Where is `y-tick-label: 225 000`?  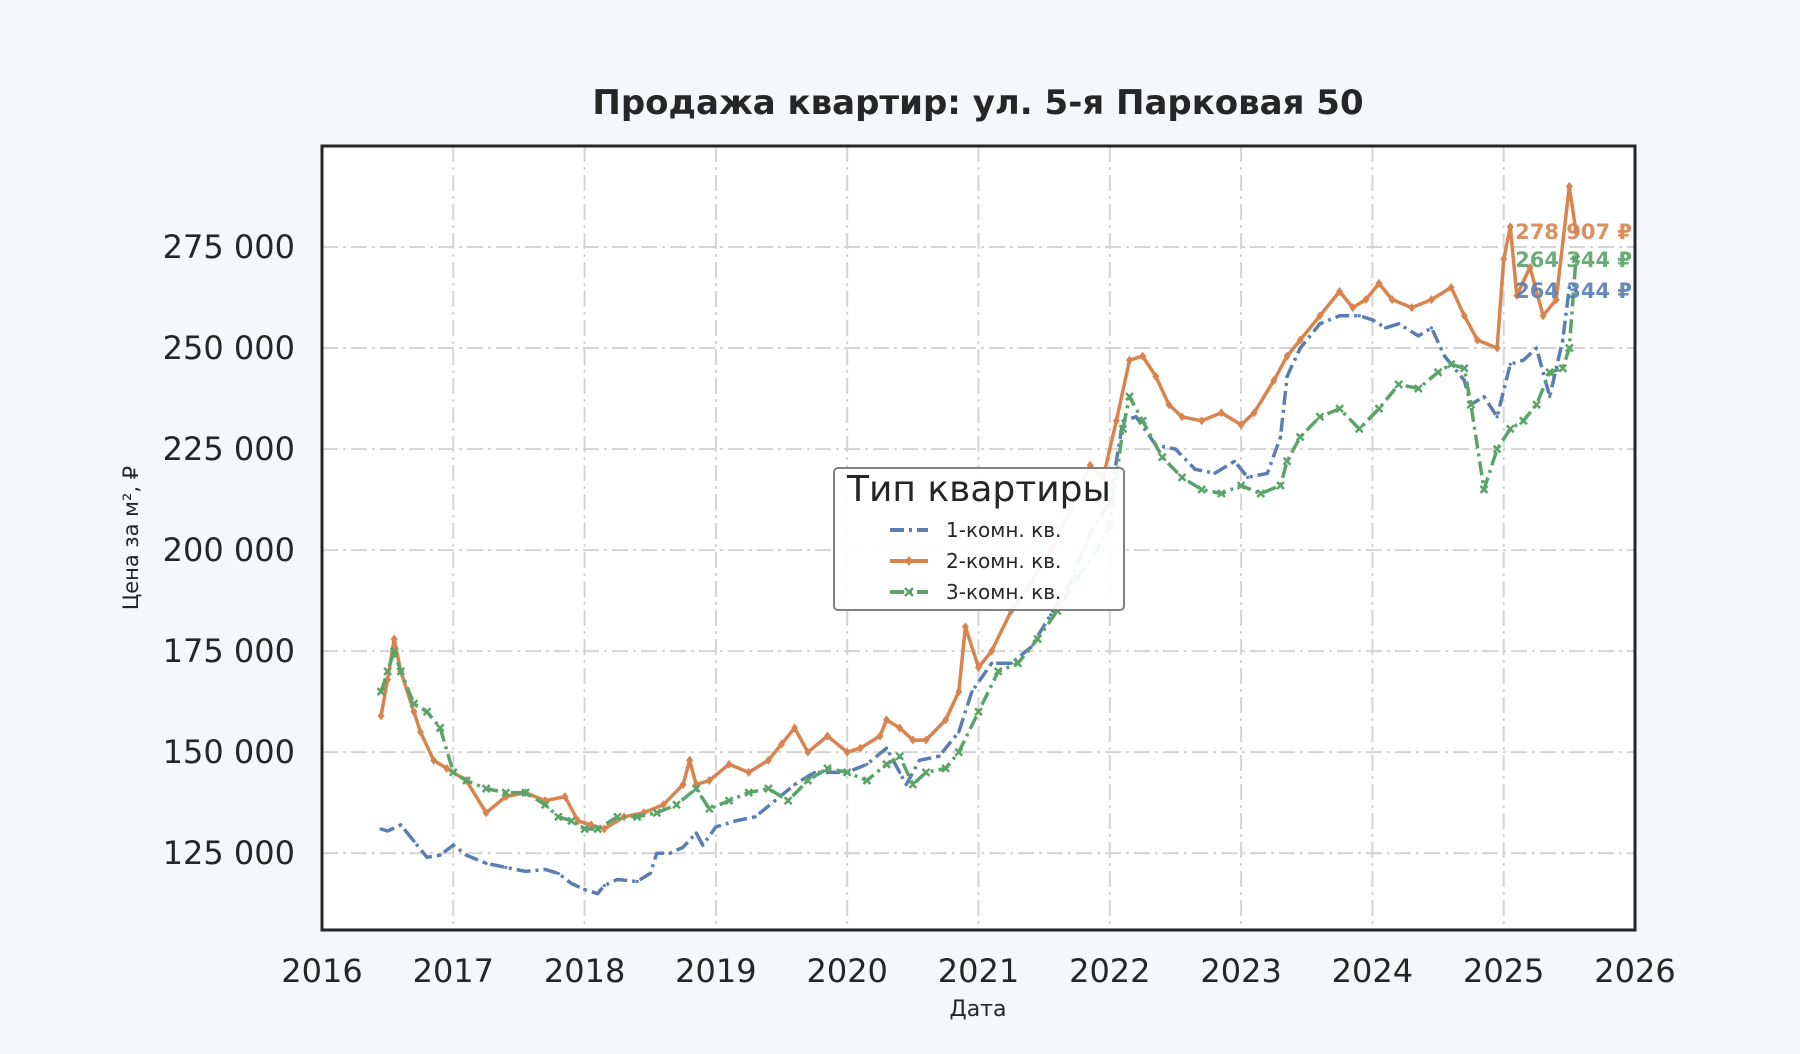
y-tick-label: 225 000 is located at coordinates (229, 449).